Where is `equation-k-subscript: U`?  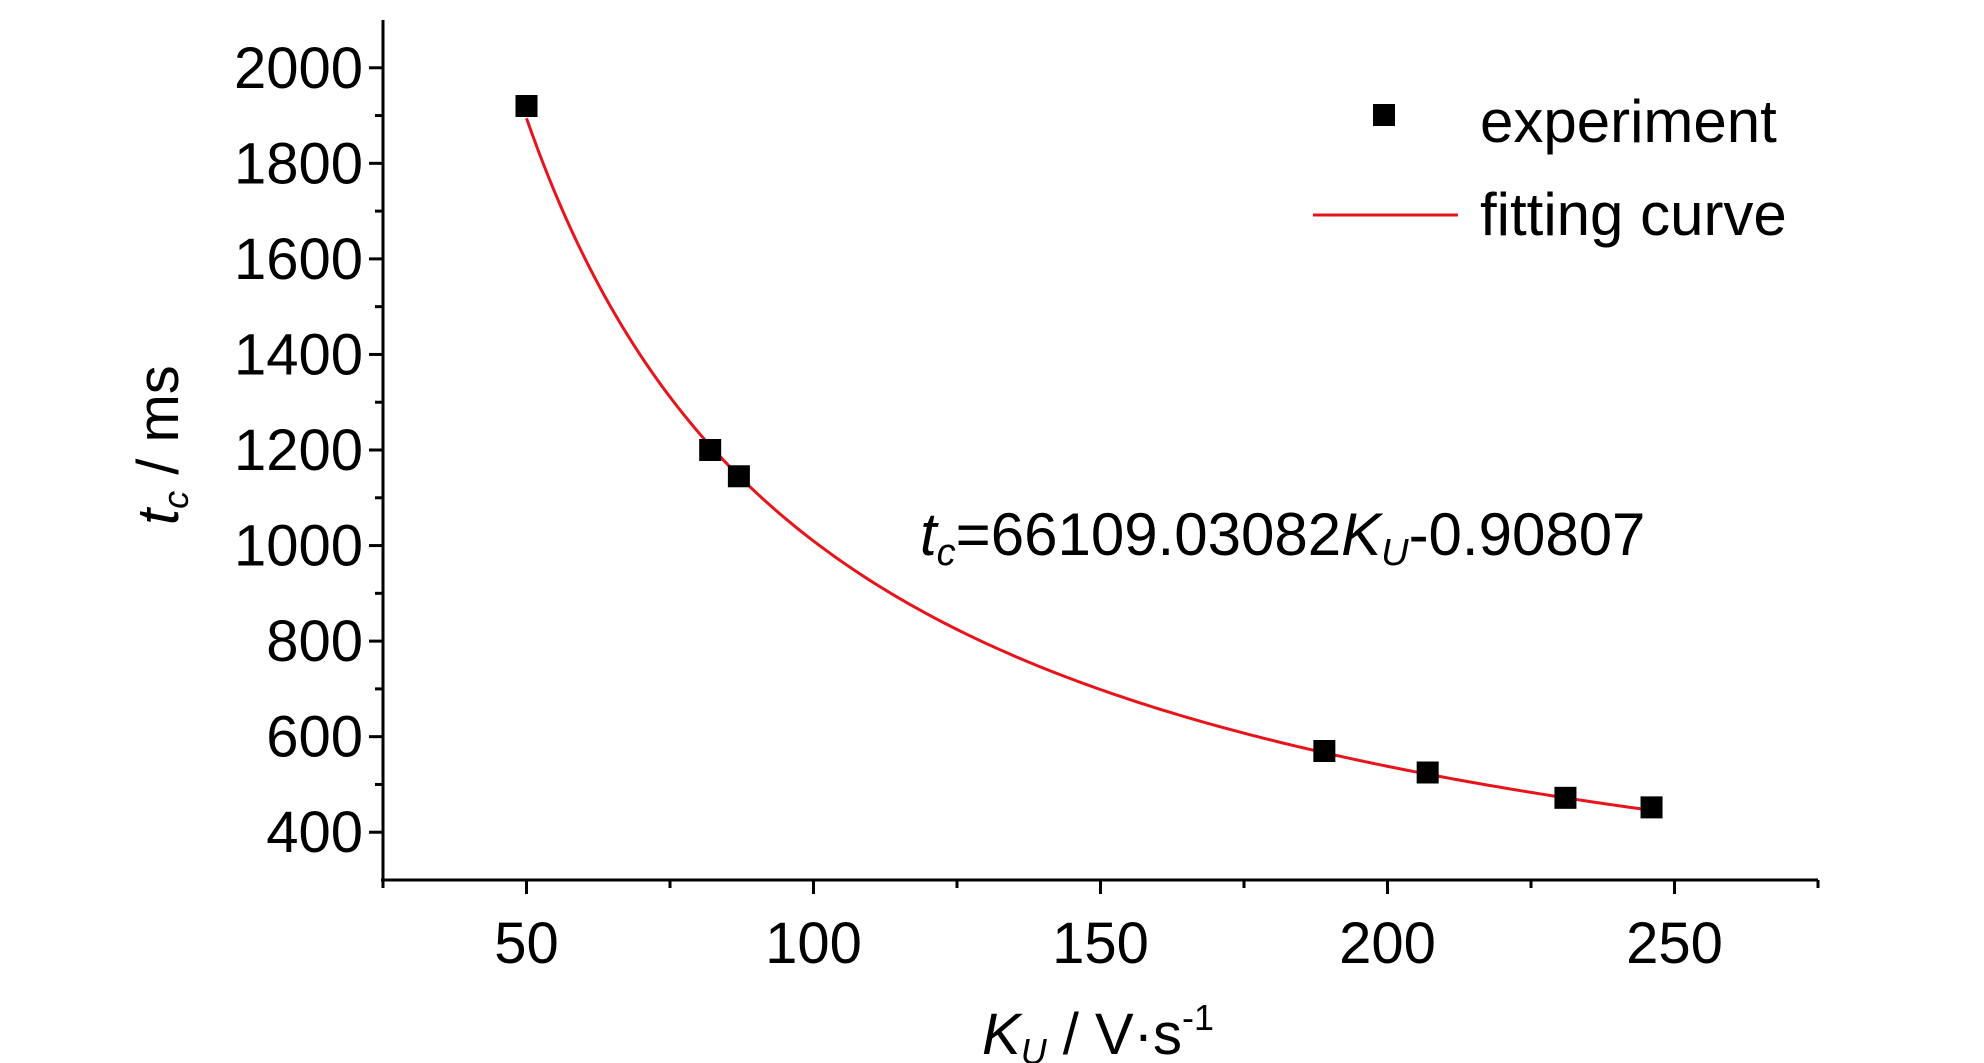 equation-k-subscript: U is located at coordinates (1395, 553).